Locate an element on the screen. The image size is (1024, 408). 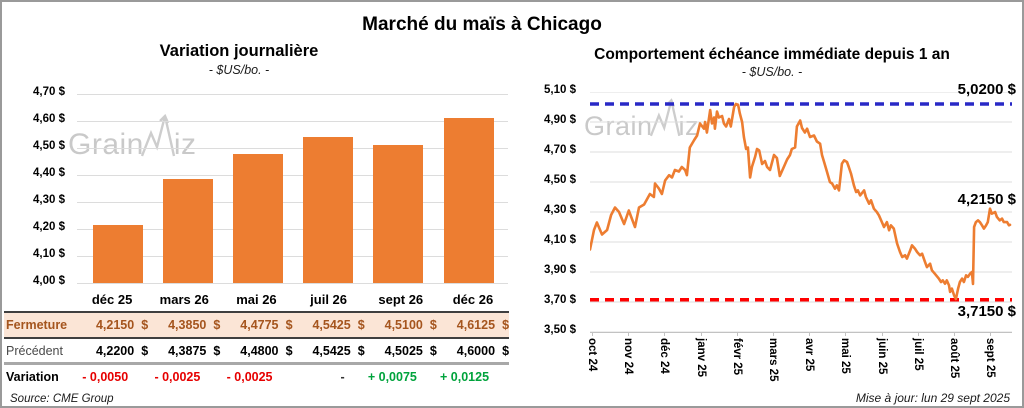
cell-value: - is located at coordinates (342, 377).